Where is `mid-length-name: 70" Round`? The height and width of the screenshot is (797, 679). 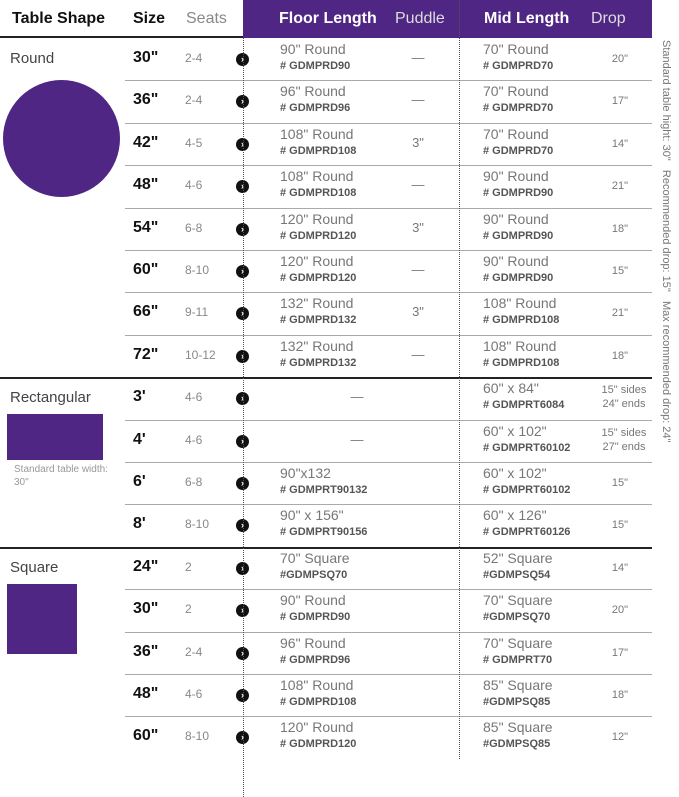 mid-length-name: 70" Round is located at coordinates (516, 49).